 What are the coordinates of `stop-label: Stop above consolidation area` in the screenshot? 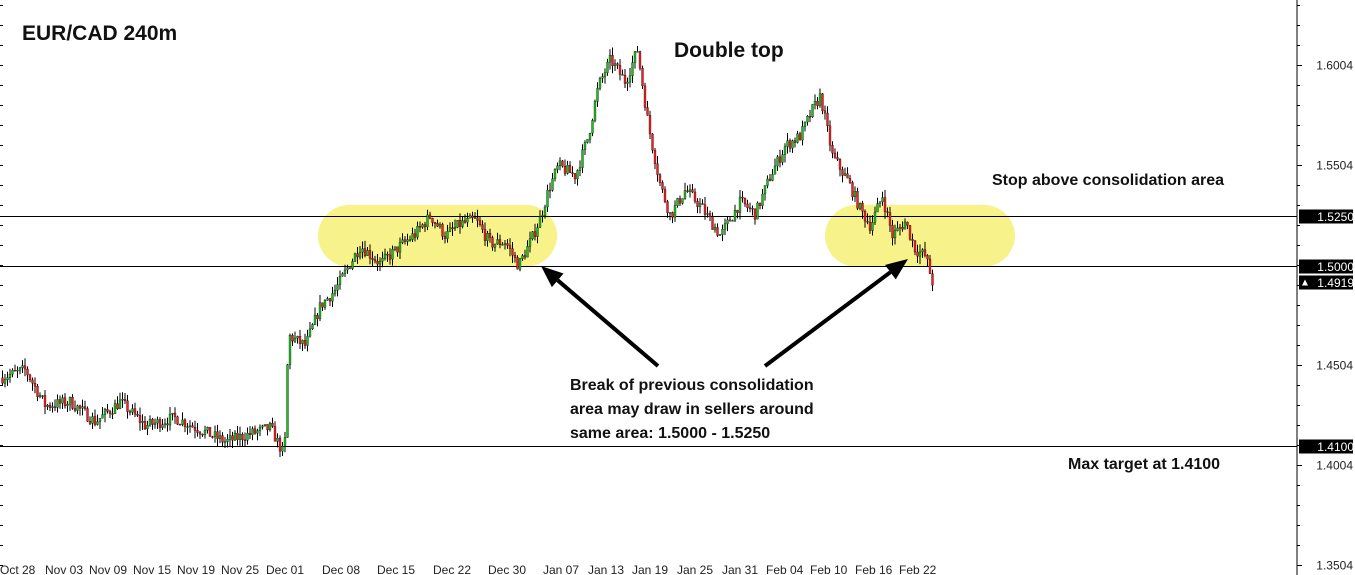 It's located at (1108, 180).